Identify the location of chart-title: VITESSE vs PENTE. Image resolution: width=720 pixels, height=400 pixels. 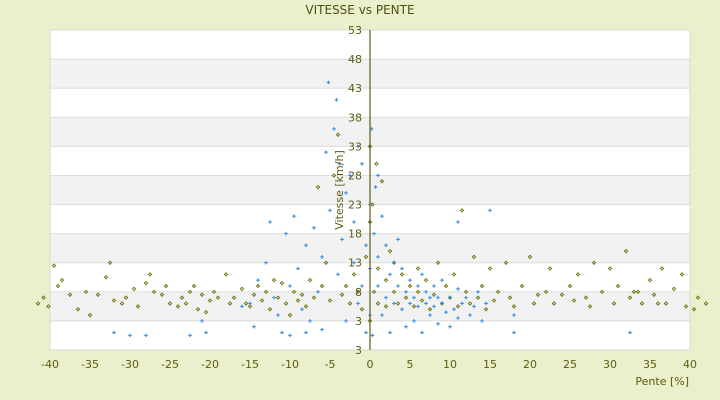
(359, 10).